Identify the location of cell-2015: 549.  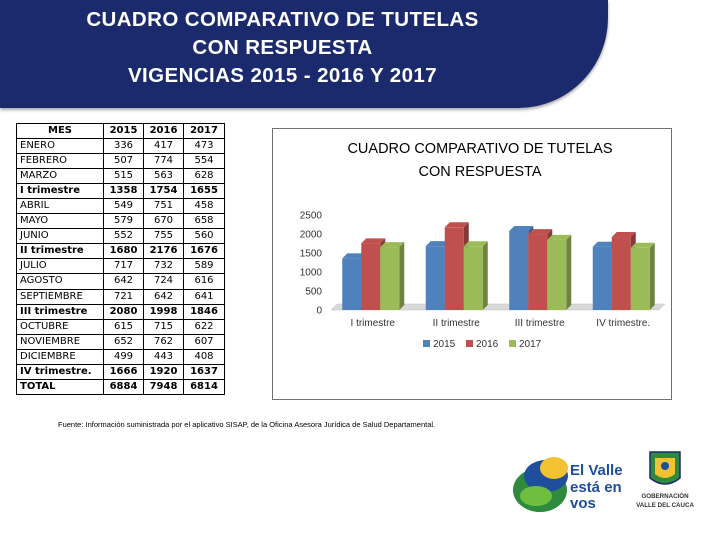
(123, 206).